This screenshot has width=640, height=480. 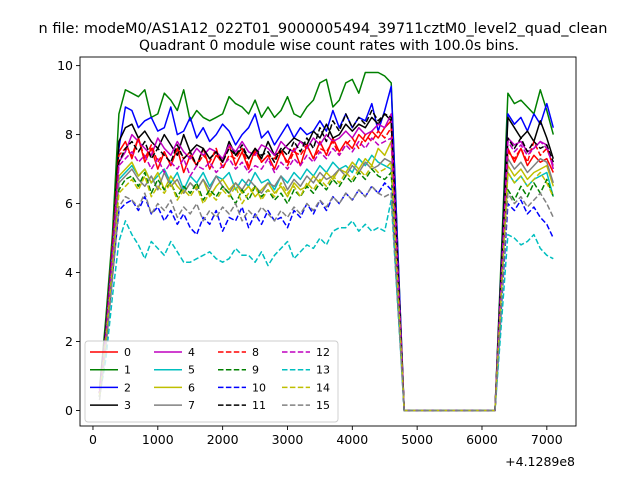 I want to click on x-axis-ticks: 0 1000 2000 3000 4000 5000 6000 7000, so click(x=326, y=436).